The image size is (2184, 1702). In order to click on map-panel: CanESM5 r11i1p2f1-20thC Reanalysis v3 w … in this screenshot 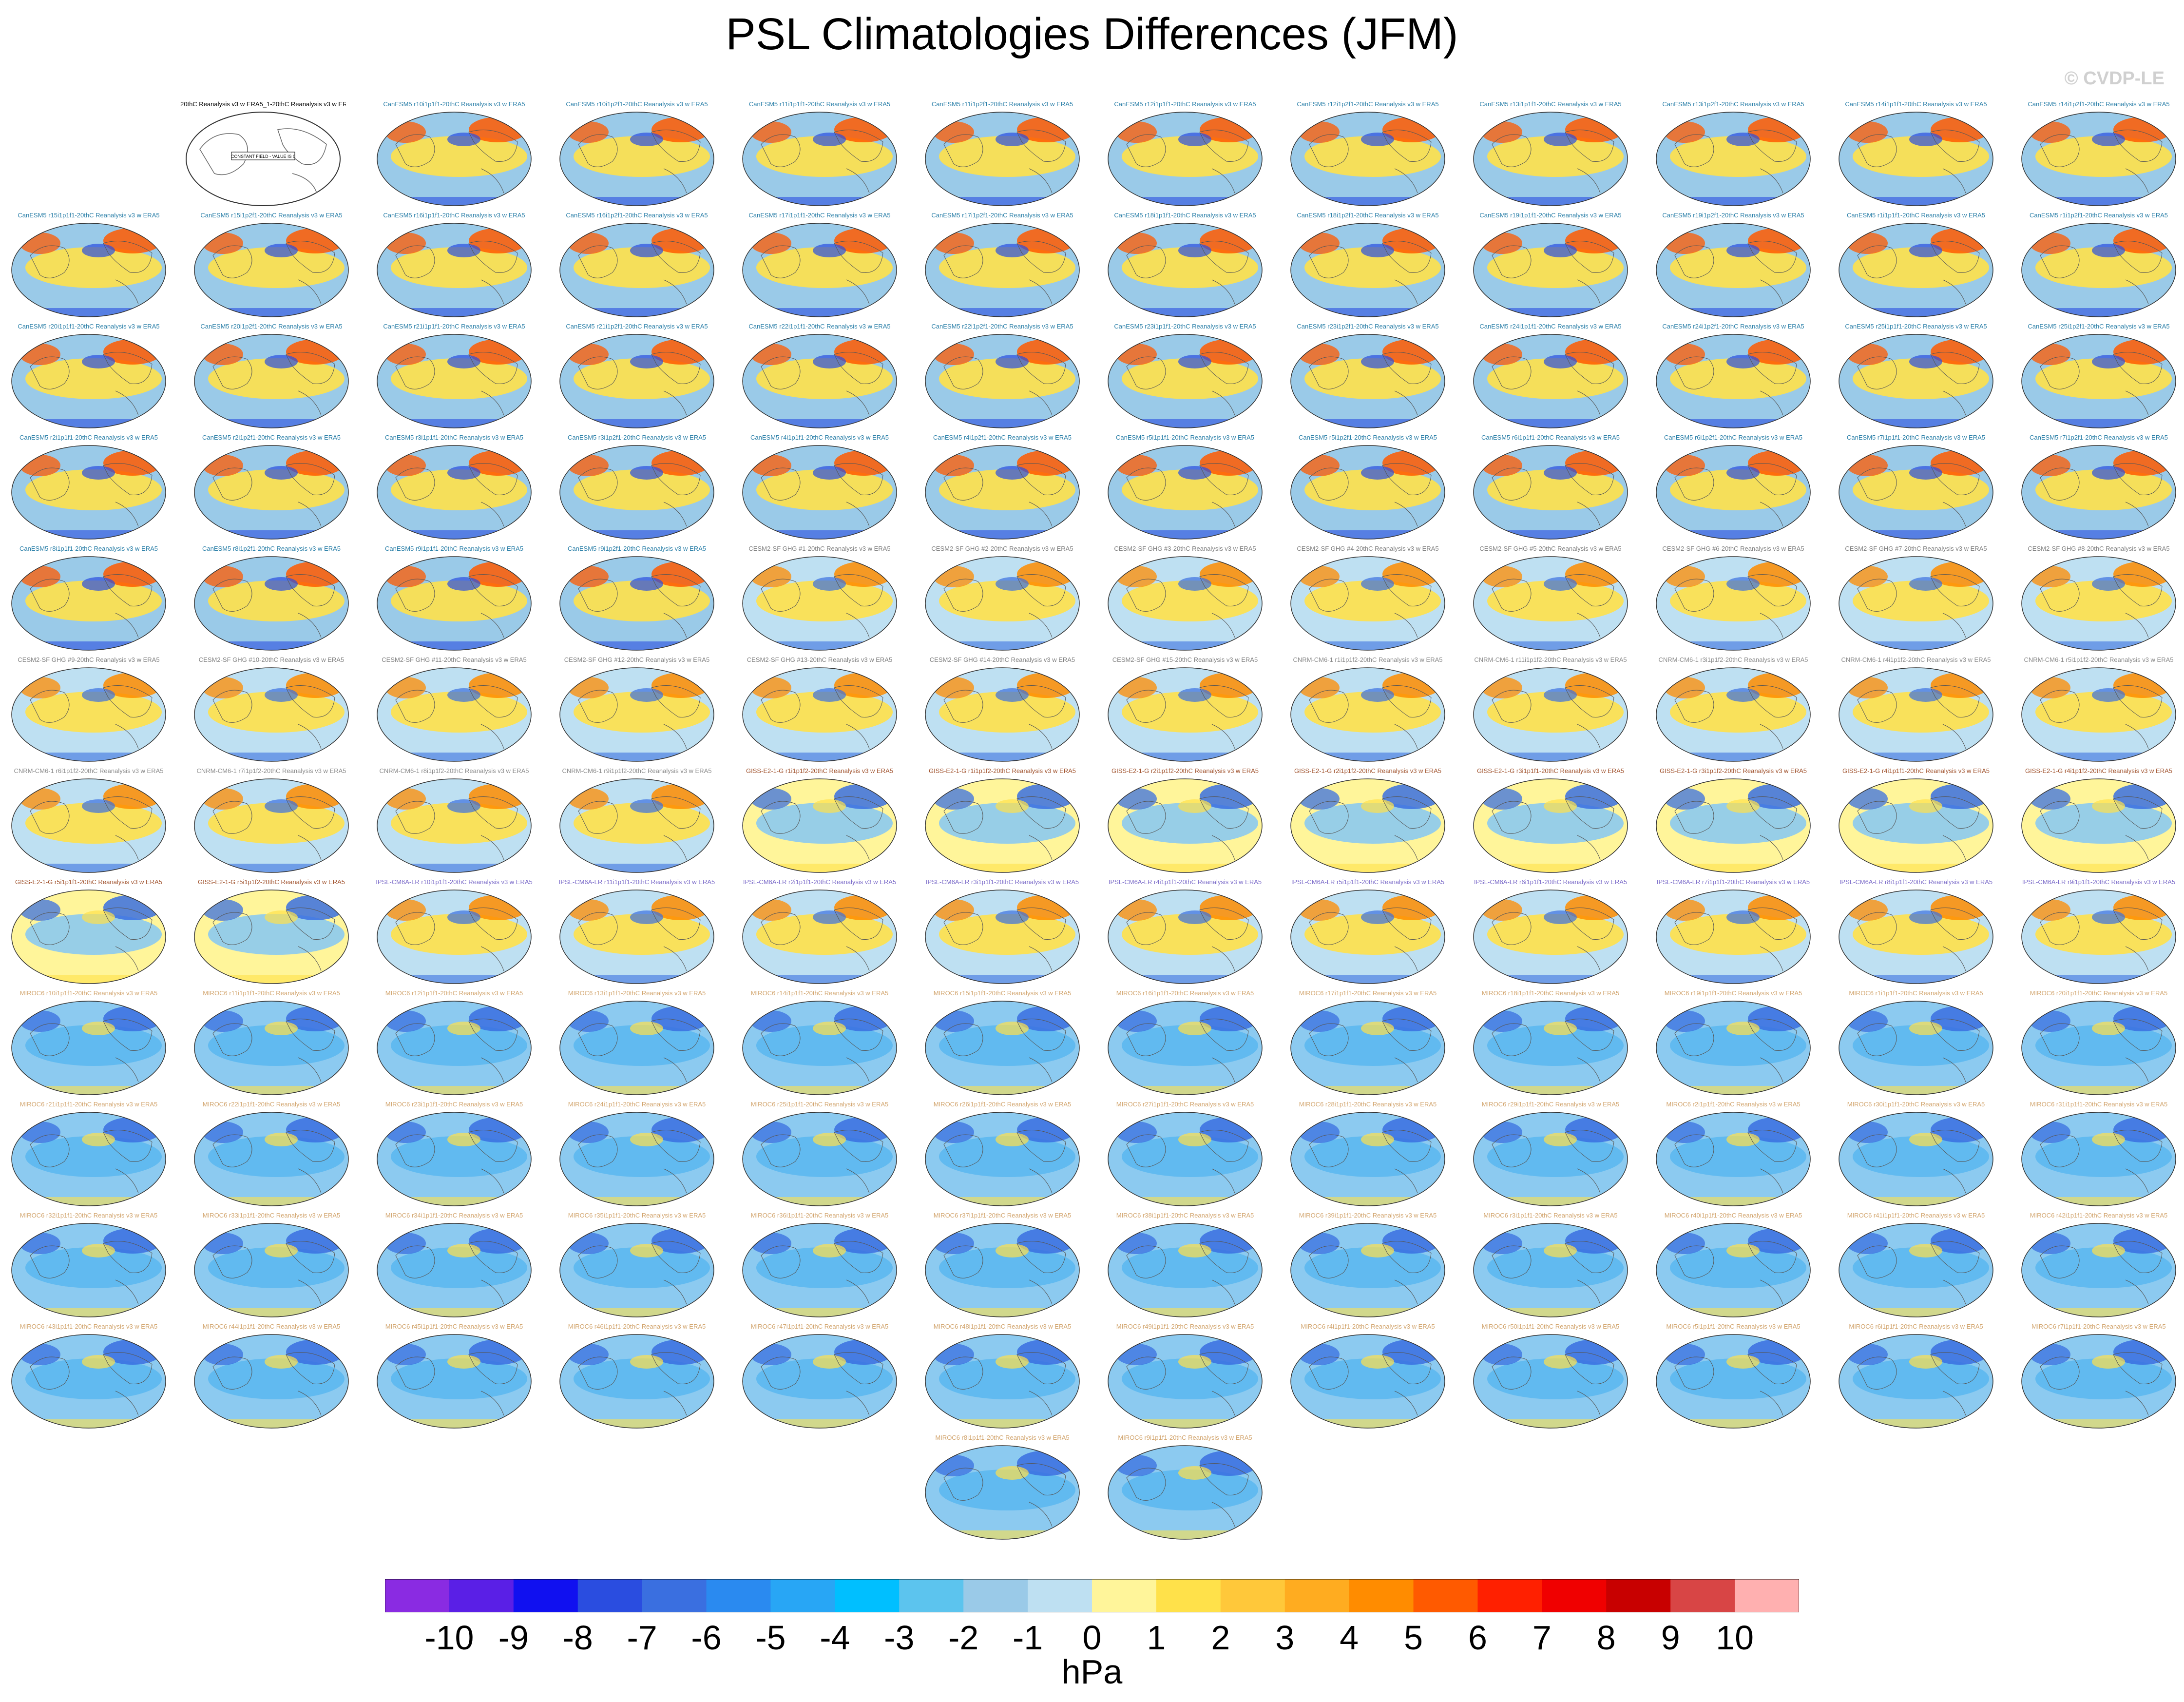, I will do `click(1002, 156)`.